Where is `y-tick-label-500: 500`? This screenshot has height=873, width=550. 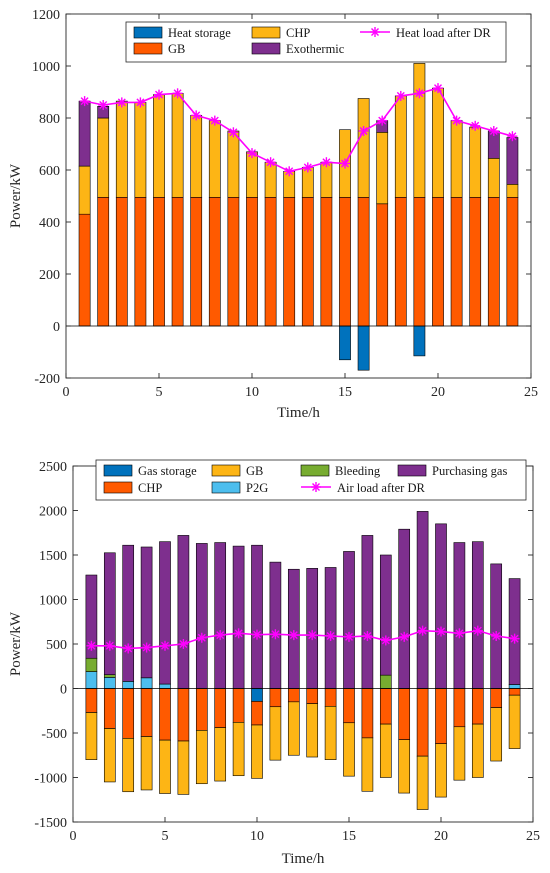
y-tick-label-500: 500 is located at coordinates (56, 645).